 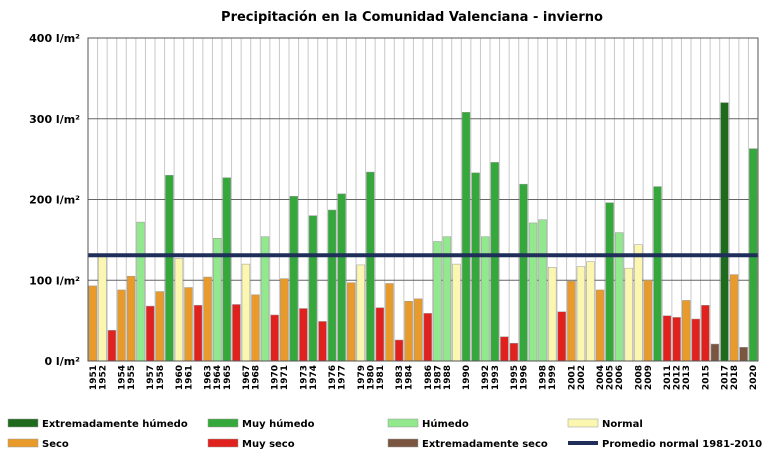 What do you see at coordinates (571, 321) in the screenshot?
I see `bar-2001` at bounding box center [571, 321].